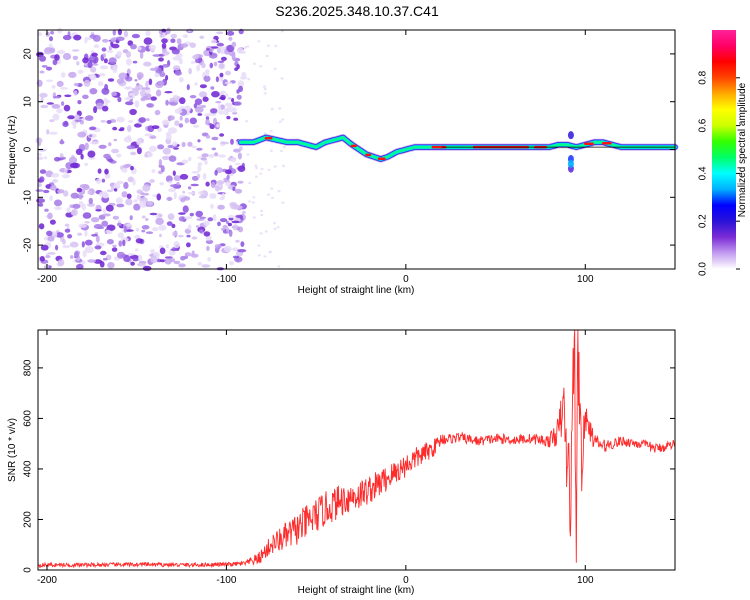 This screenshot has height=600, width=750. What do you see at coordinates (28, 519) in the screenshot?
I see `snr-y-tick-label: 200` at bounding box center [28, 519].